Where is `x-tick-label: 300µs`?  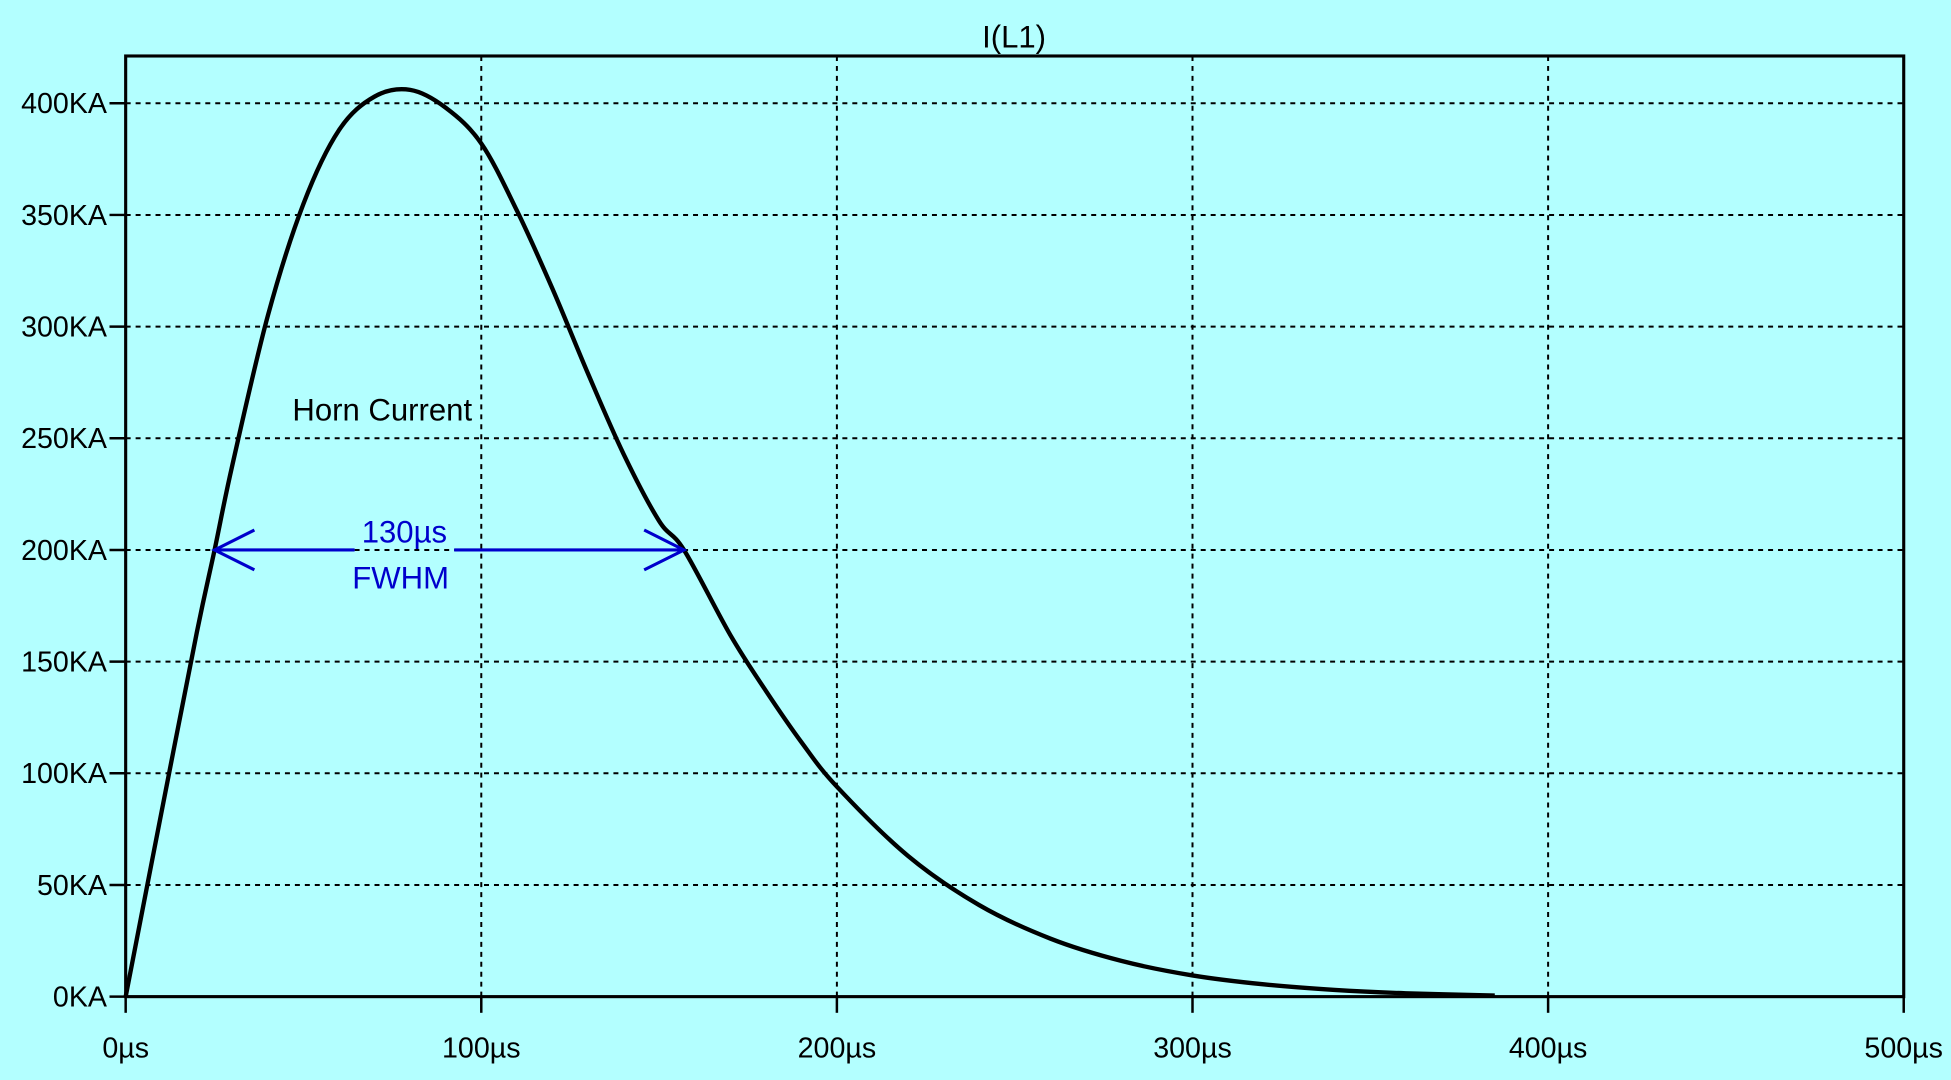
x-tick-label: 300µs is located at coordinates (1192, 1049).